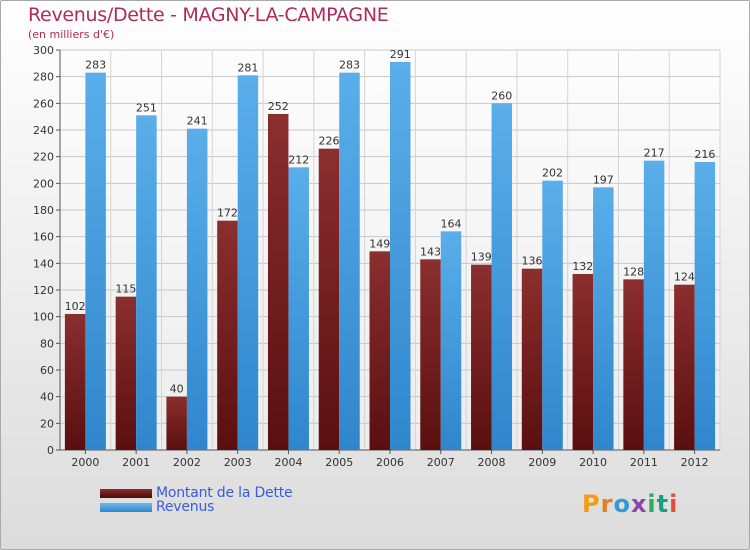  What do you see at coordinates (695, 462) in the screenshot?
I see `x-tick-label: 2012` at bounding box center [695, 462].